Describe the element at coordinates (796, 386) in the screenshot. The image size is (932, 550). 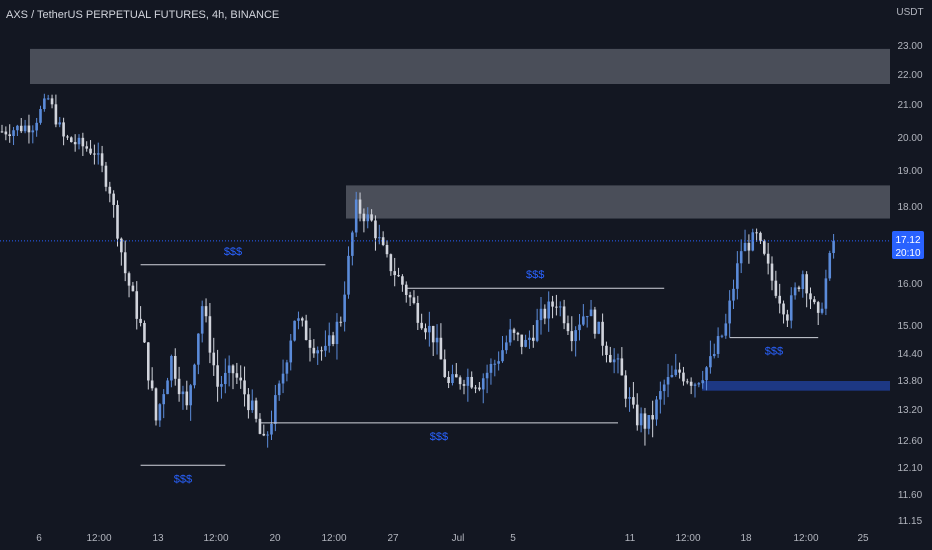
I see `demand-zone` at that location.